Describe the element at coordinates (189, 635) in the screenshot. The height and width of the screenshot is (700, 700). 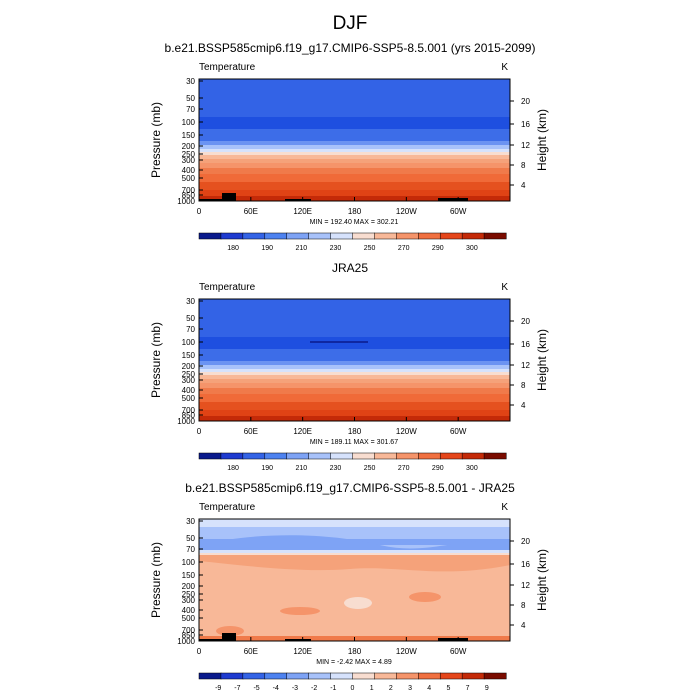
I see `y-tick-label: 850` at that location.